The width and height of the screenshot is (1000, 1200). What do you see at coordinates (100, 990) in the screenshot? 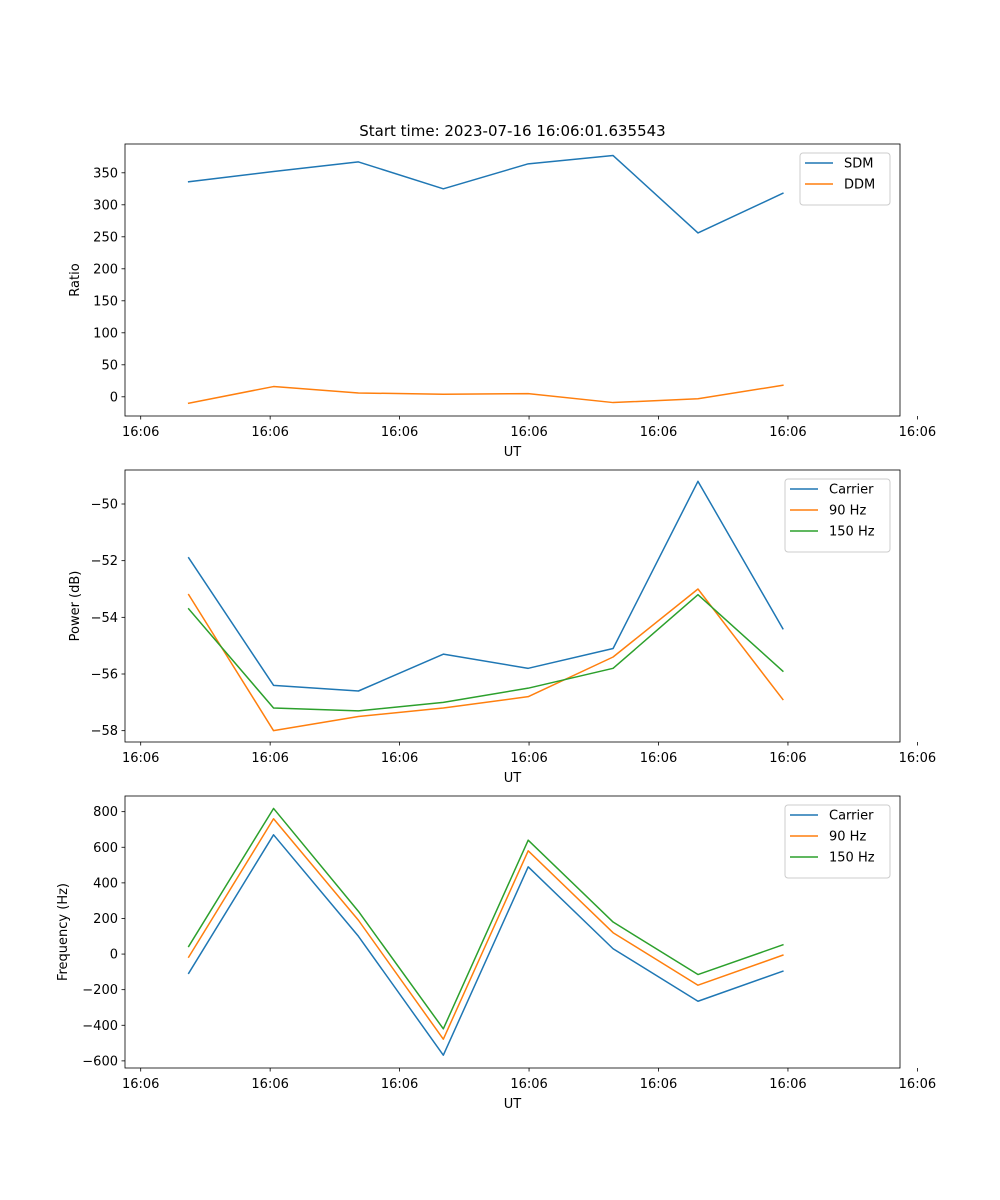
I see `y-tick-label: −200` at bounding box center [100, 990].